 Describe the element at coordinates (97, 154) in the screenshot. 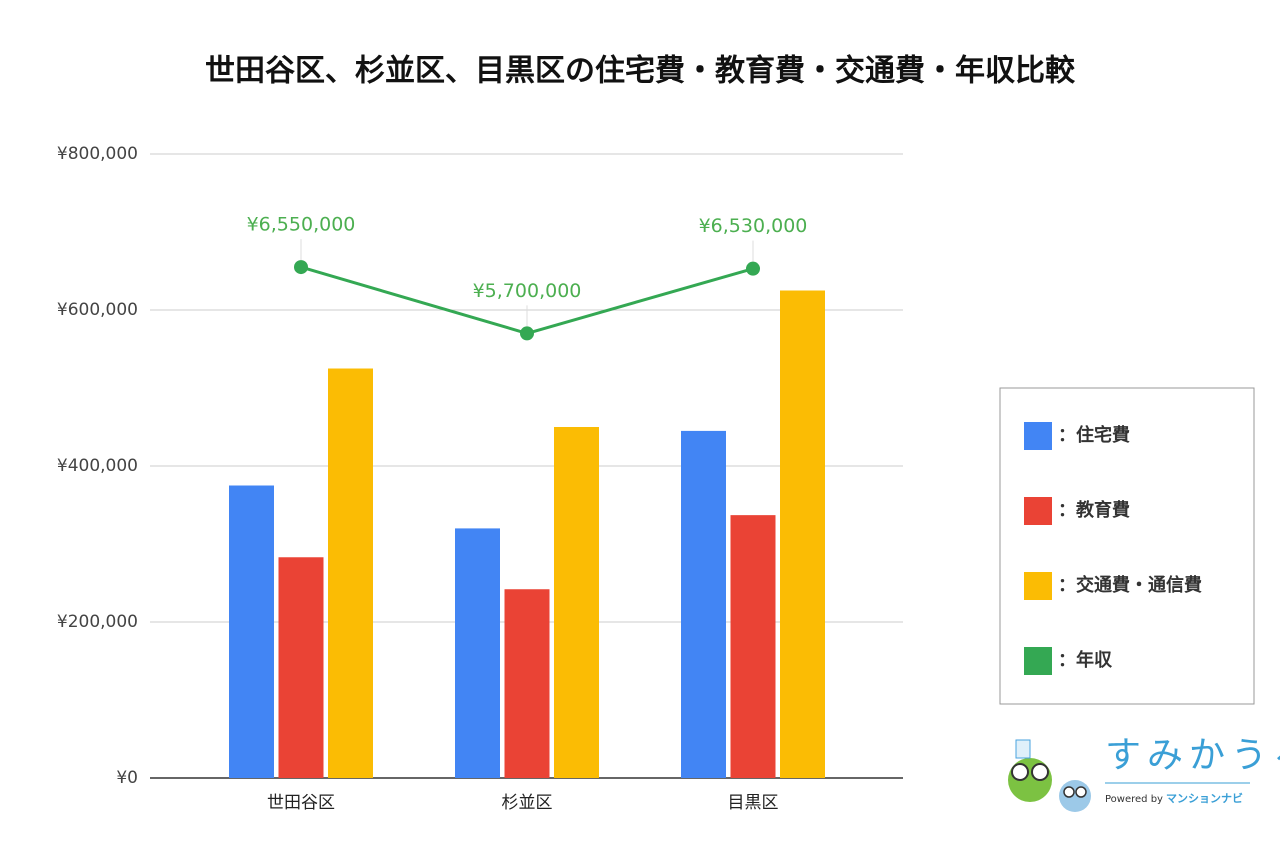

I see `y-tick-label: ¥800,000` at that location.